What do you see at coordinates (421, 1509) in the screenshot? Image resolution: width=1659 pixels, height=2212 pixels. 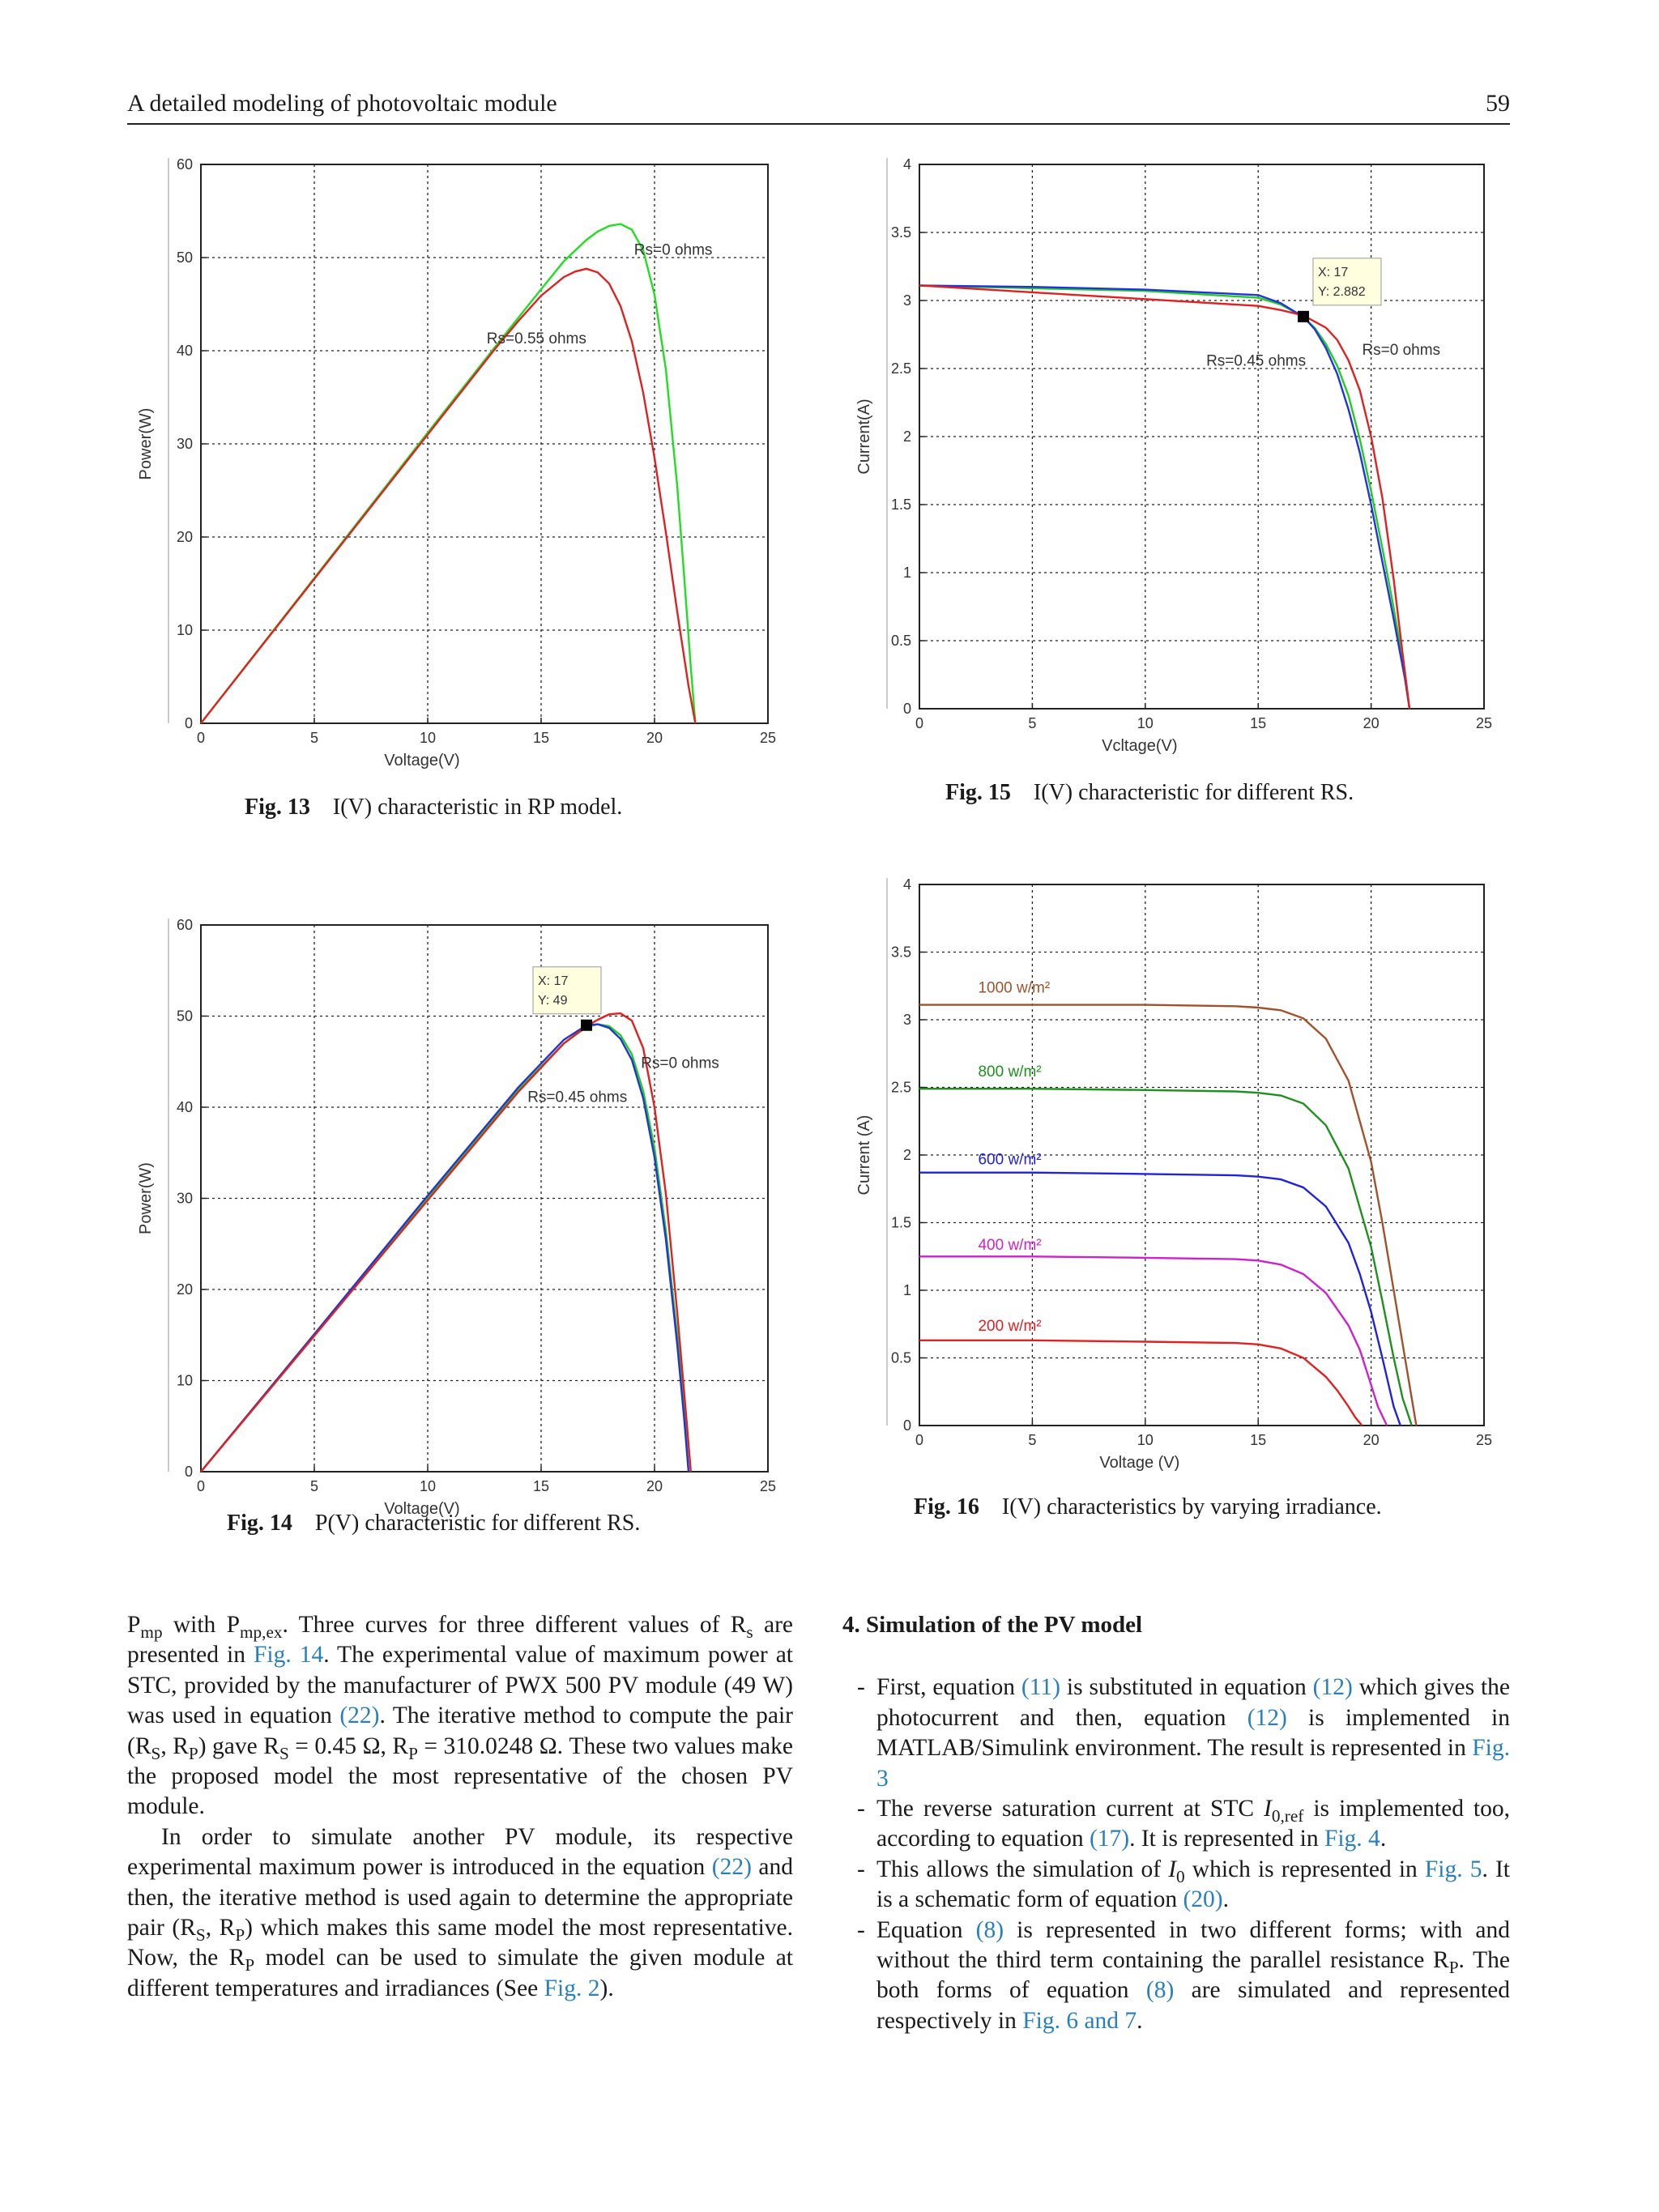 I see `x-axis-label: Voltage(V)` at bounding box center [421, 1509].